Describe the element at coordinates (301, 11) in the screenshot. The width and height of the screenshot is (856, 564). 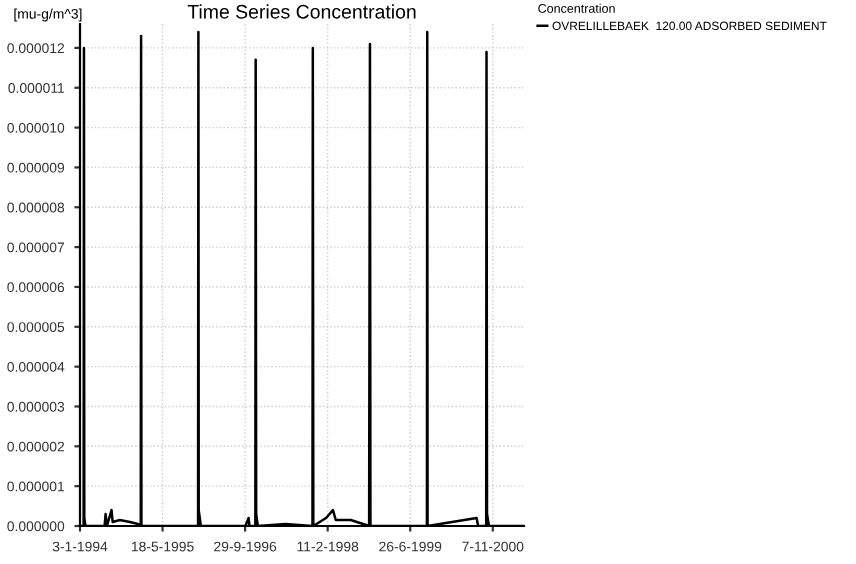
I see `chart-title: Time Series Concentration` at that location.